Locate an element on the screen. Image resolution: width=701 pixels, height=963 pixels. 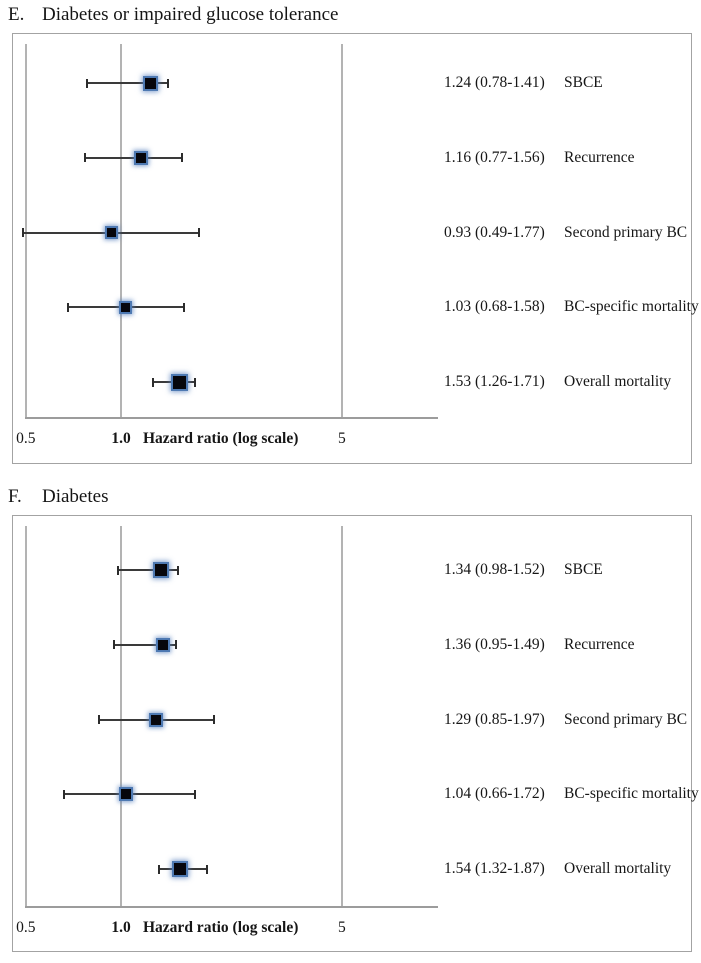
hr-estimate-text: 1.54 (1.32-1.87) is located at coordinates (494, 868).